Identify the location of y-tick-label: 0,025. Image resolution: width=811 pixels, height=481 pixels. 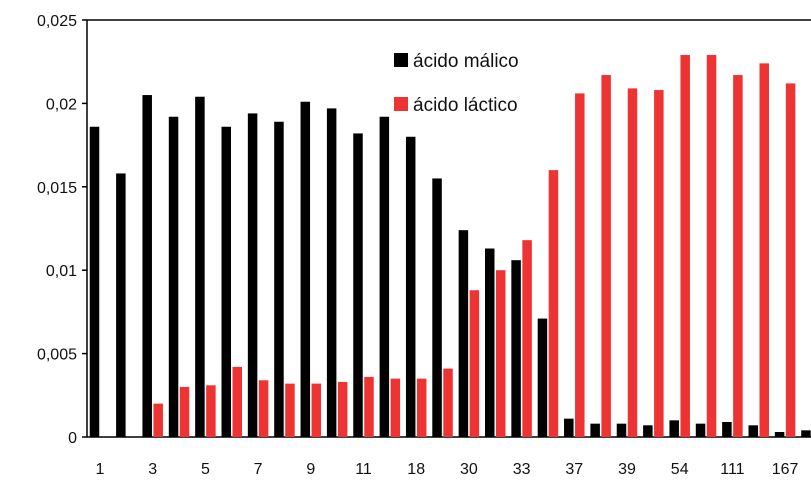
(57, 21).